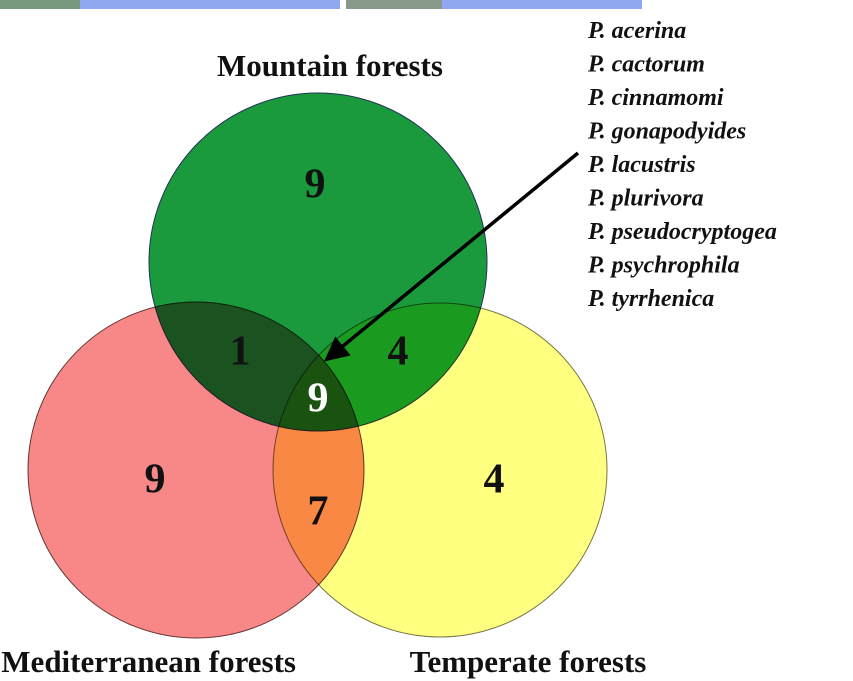  Describe the element at coordinates (666, 132) in the screenshot. I see `species-name: P. gonapodyides` at that location.